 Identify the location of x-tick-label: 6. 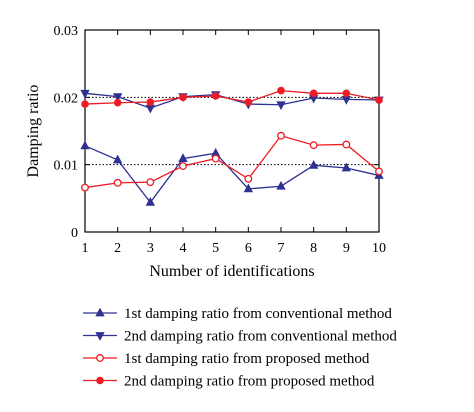
(248, 248).